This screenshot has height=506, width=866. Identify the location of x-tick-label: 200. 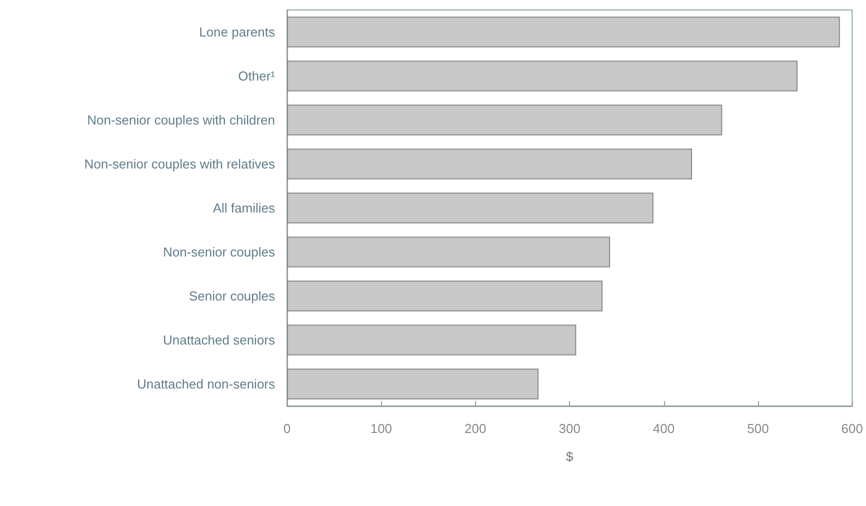
(475, 428).